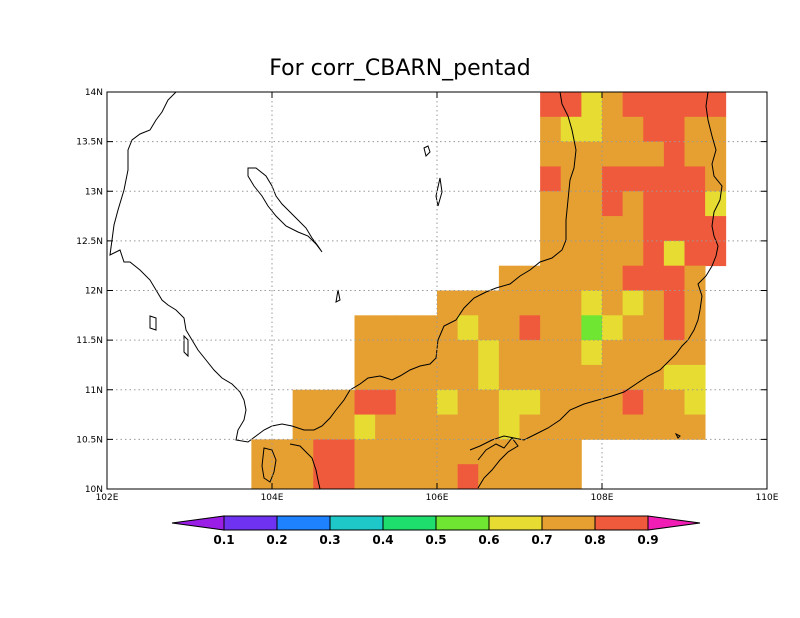 The width and height of the screenshot is (800, 618). I want to click on y-tick-label: 12N, so click(94, 292).